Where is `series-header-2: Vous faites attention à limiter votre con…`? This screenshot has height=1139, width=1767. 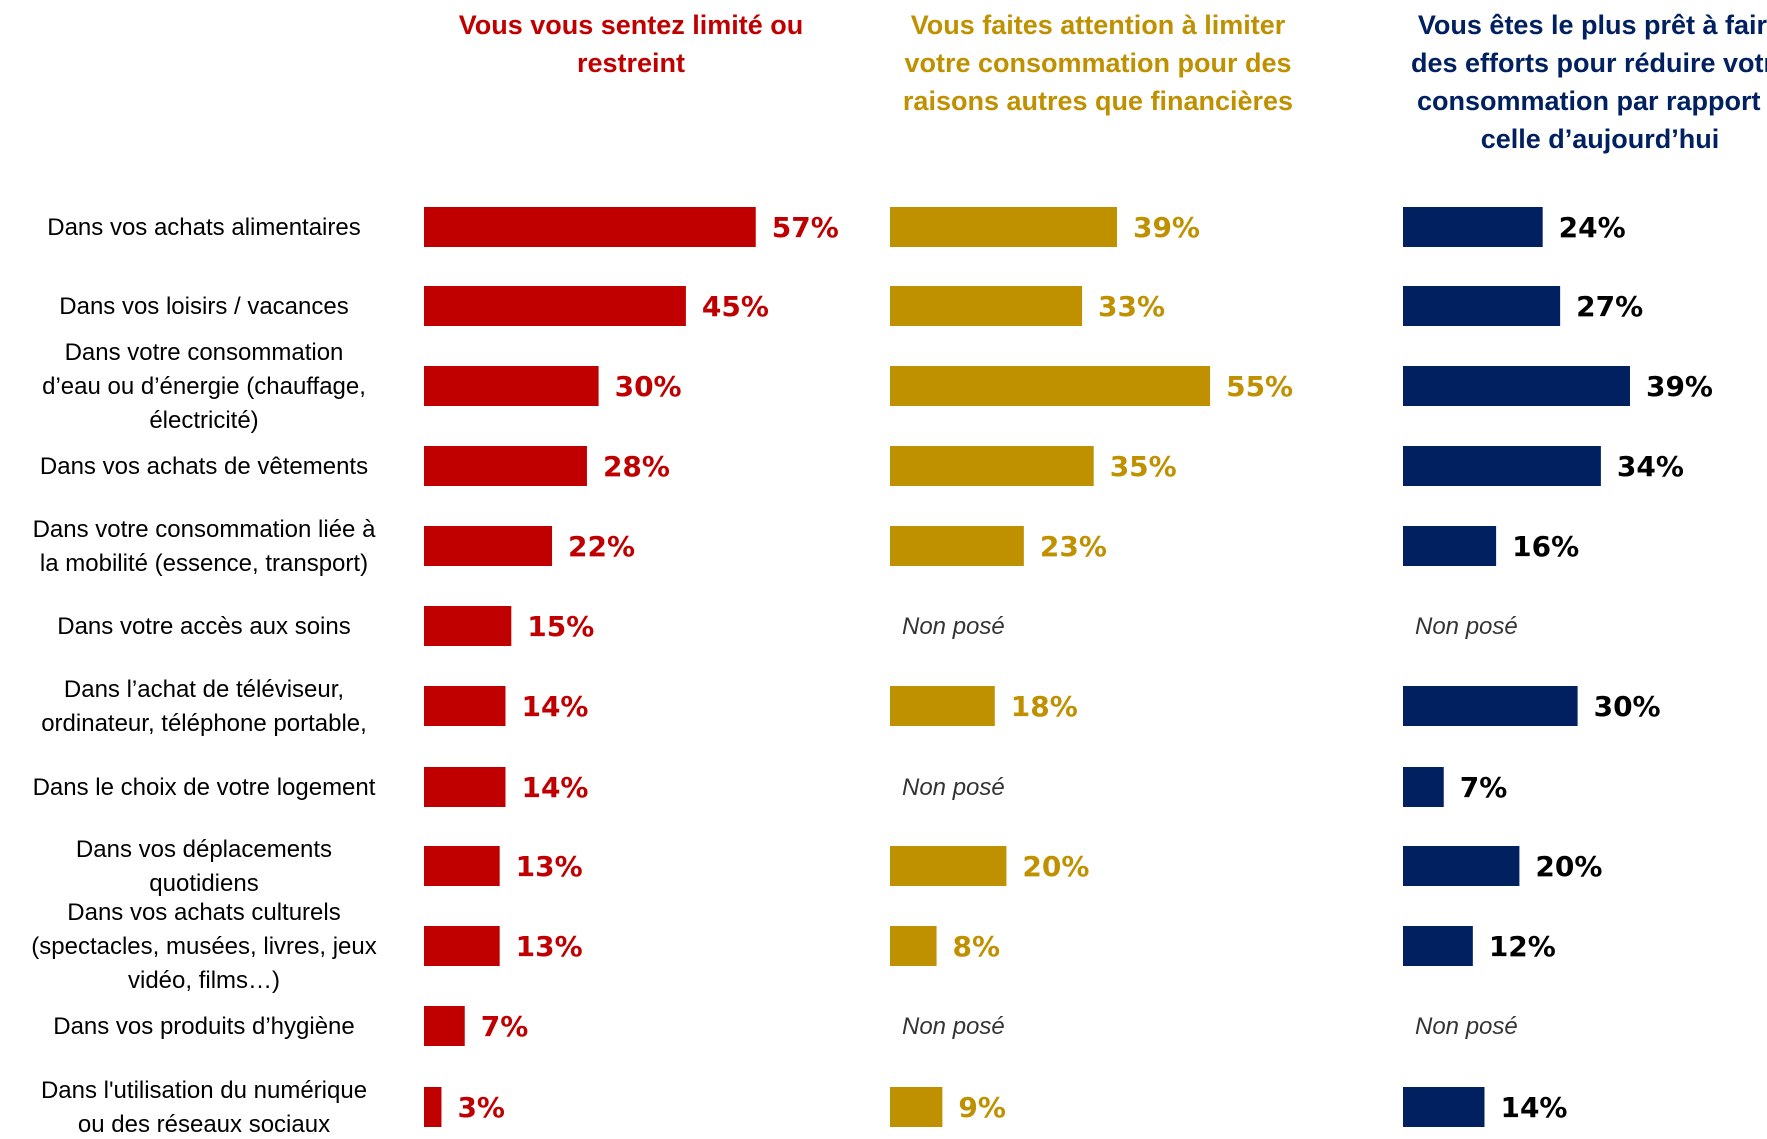 series-header-2: Vous faites attention à limiter votre con… is located at coordinates (1098, 63).